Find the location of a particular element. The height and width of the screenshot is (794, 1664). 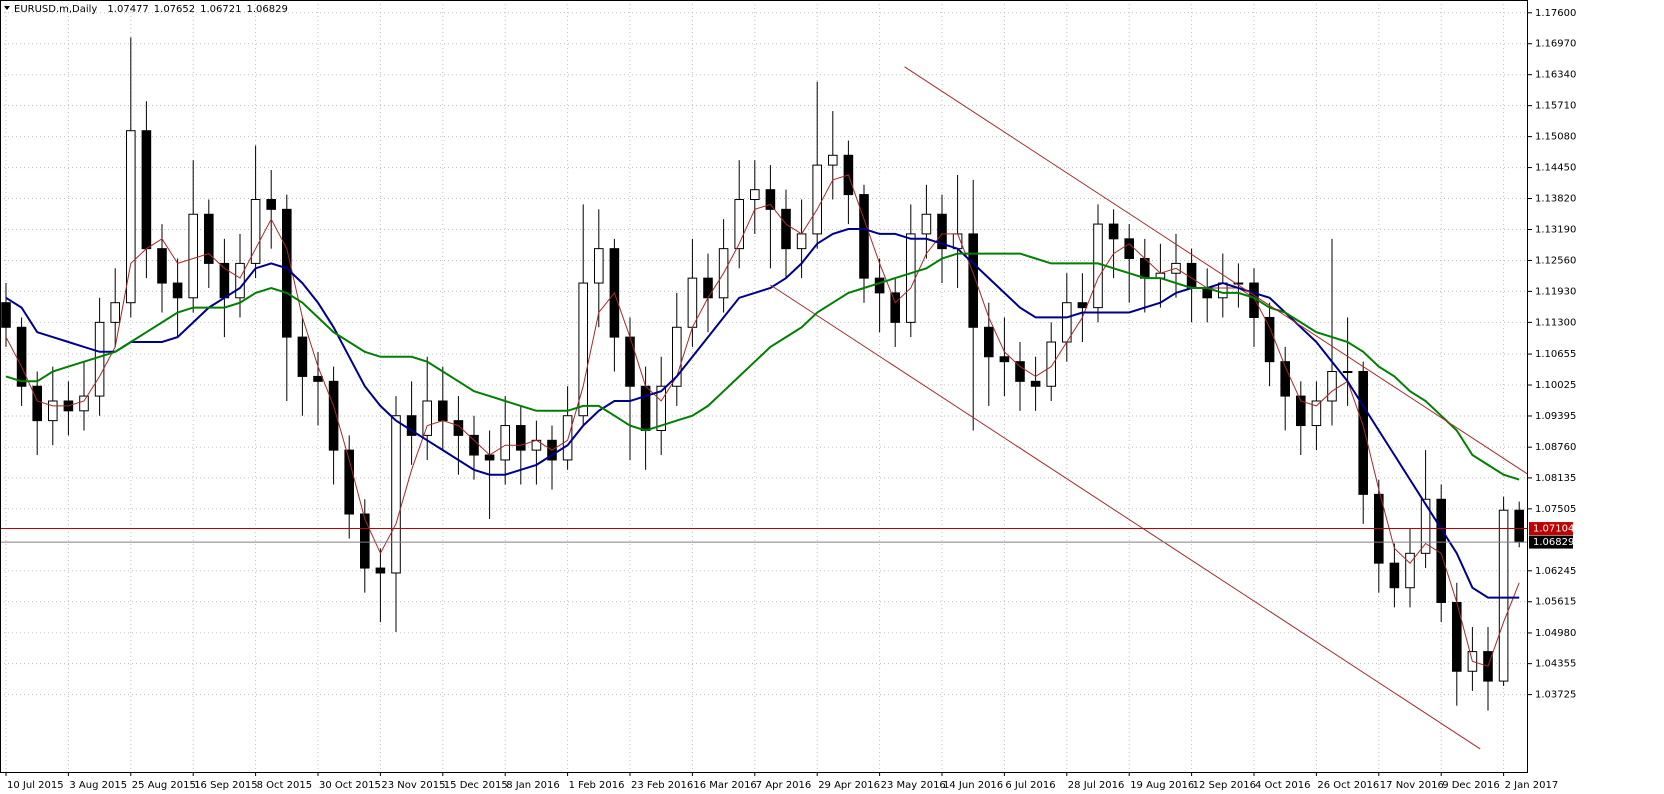

y-tick-label: 1.10655 is located at coordinates (1555, 354).